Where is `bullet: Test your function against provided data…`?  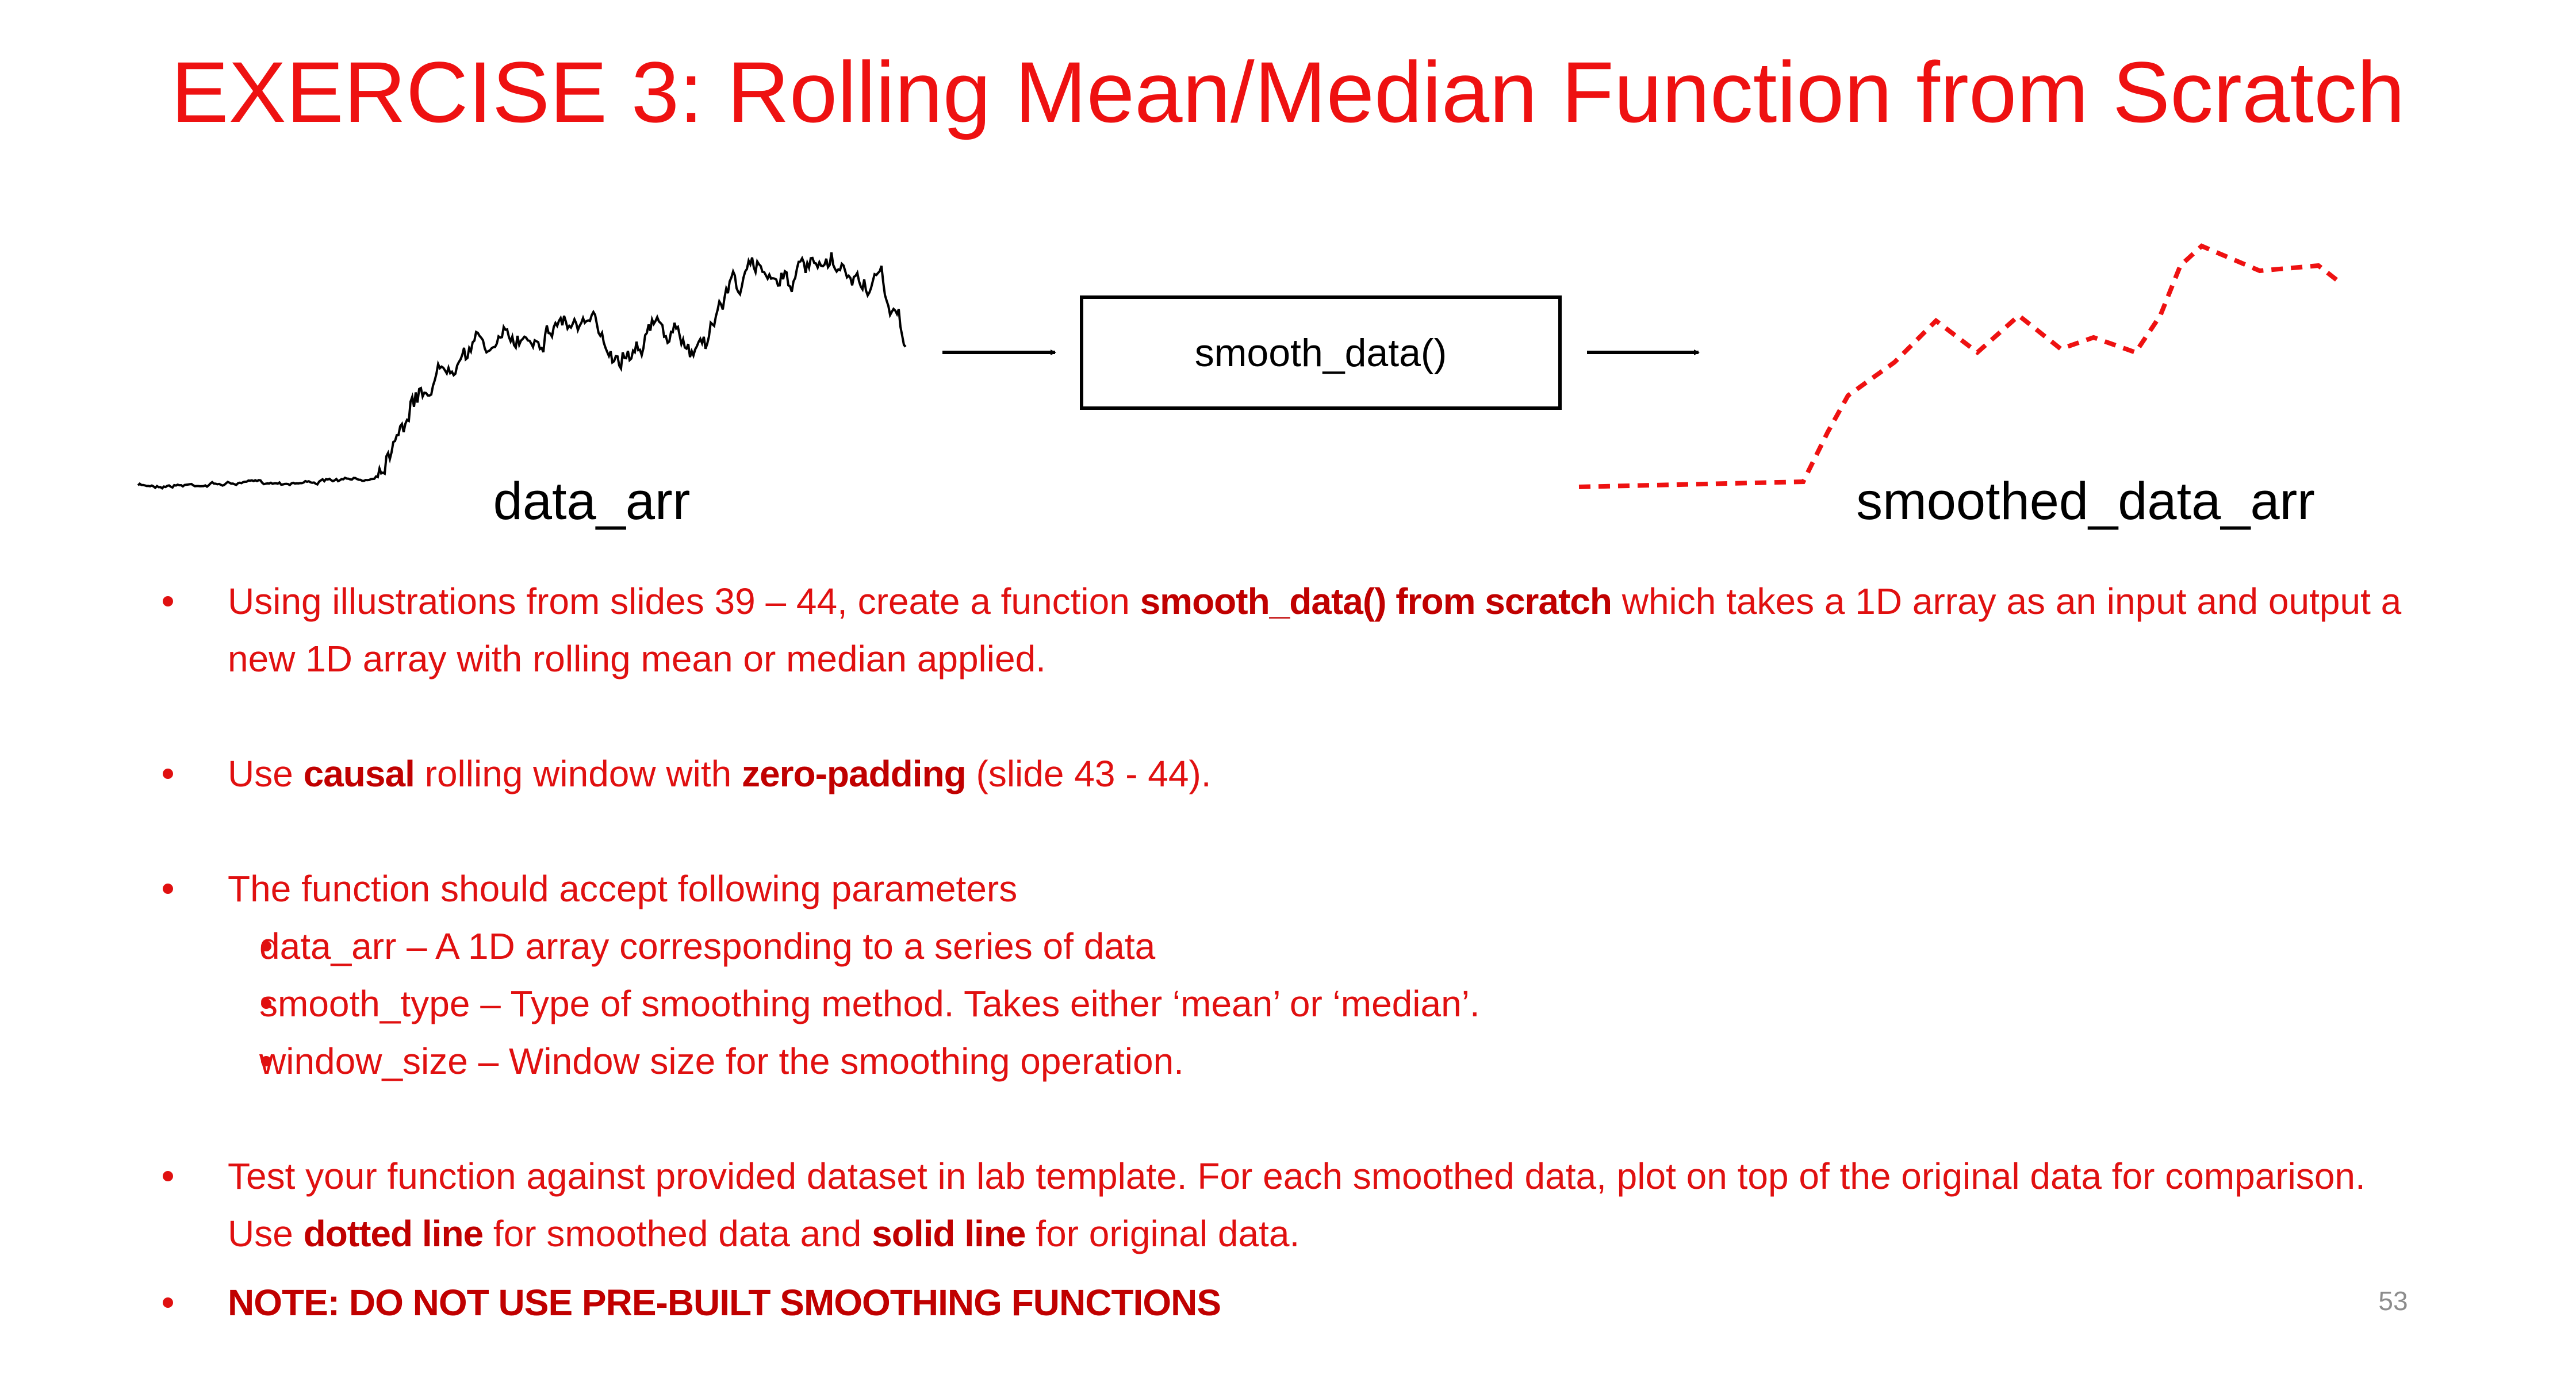 bullet: Test your function against provided data… is located at coordinates (1301, 1204).